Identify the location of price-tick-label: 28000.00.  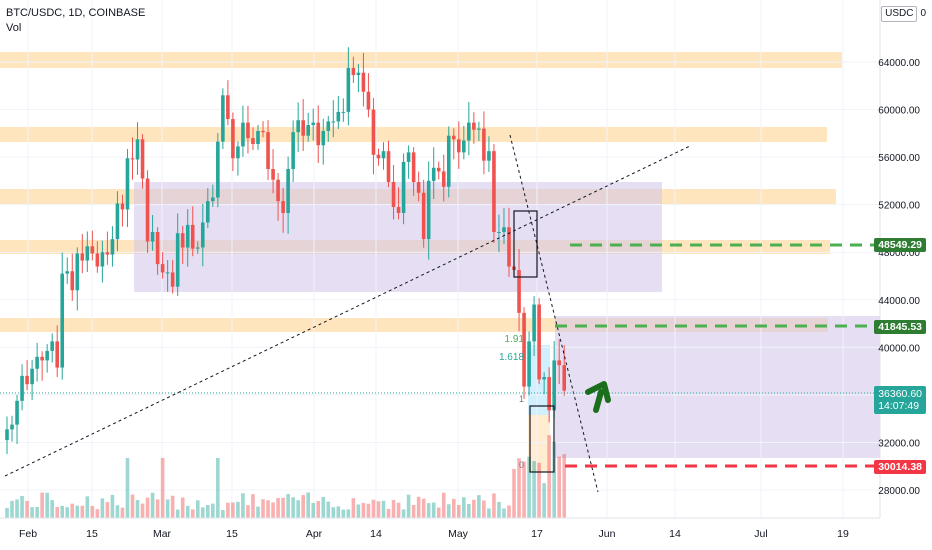
(899, 491).